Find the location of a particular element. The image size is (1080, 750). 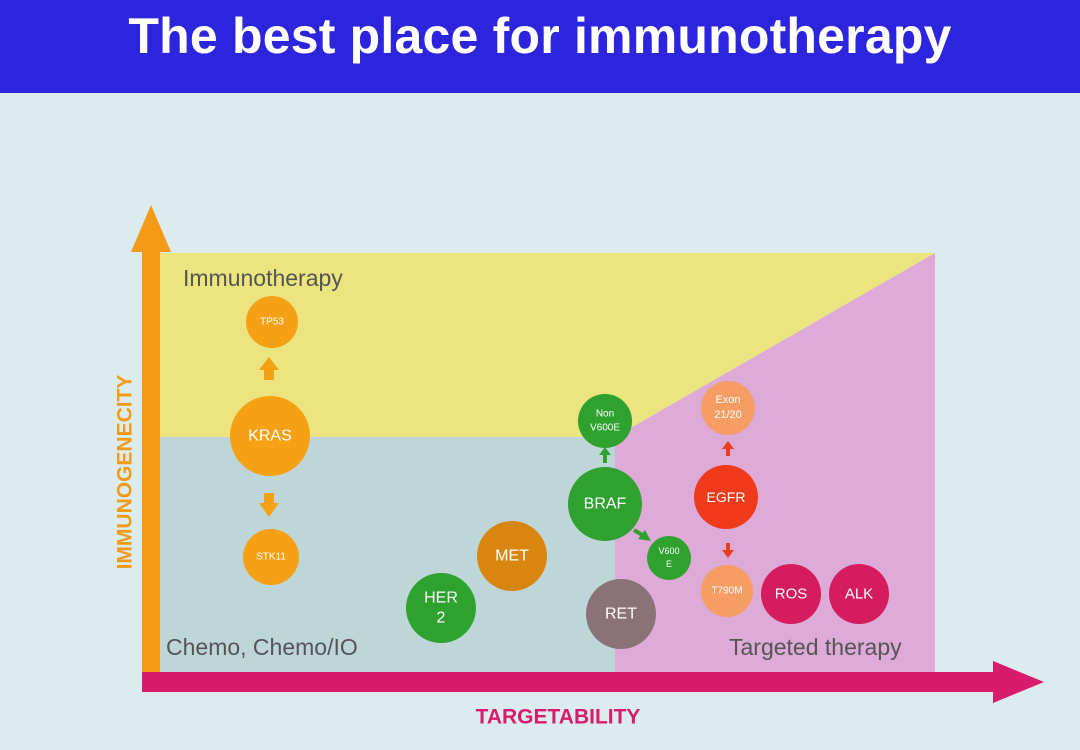

kras-down-arrow is located at coordinates (269, 505).